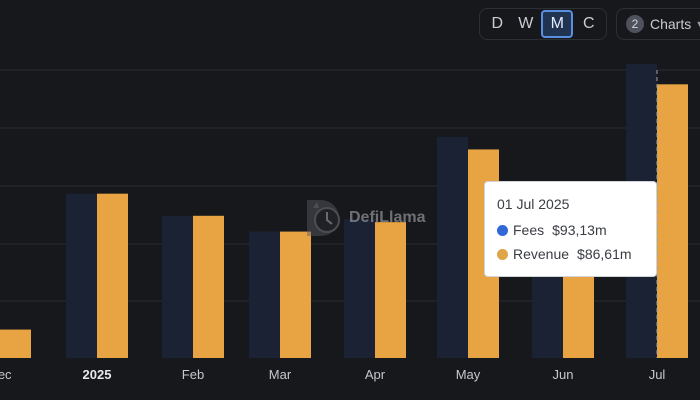 The height and width of the screenshot is (400, 700). Describe the element at coordinates (672, 221) in the screenshot. I see `bar-revenue-jul` at that location.